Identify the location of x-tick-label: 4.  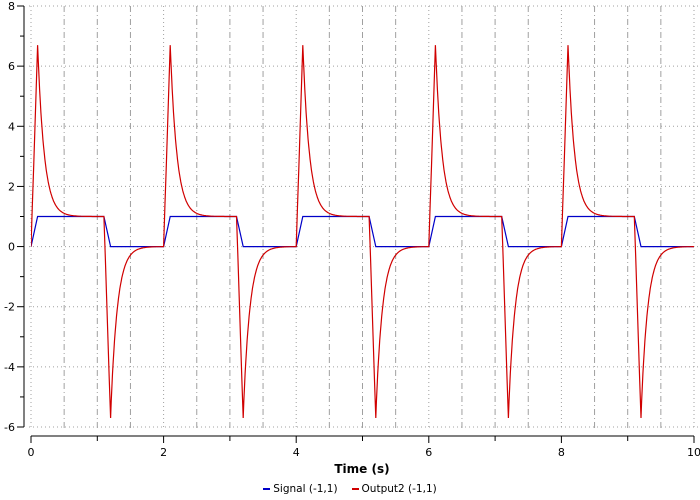
(296, 452).